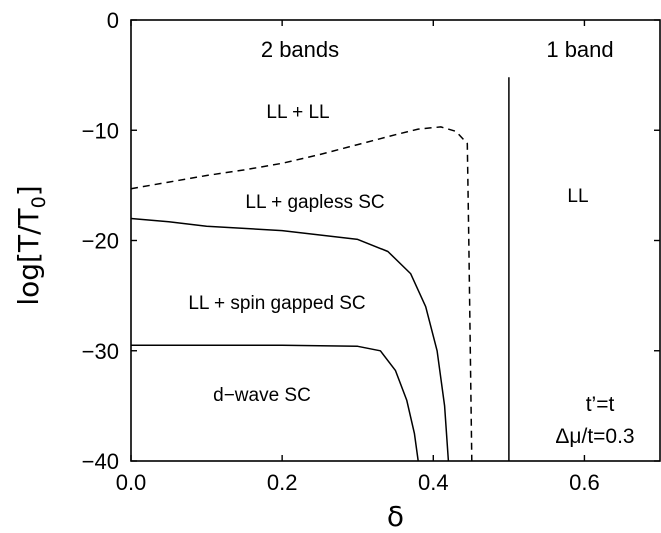 Image resolution: width=661 pixels, height=533 pixels. I want to click on y-tick-label: 0, so click(113, 20).